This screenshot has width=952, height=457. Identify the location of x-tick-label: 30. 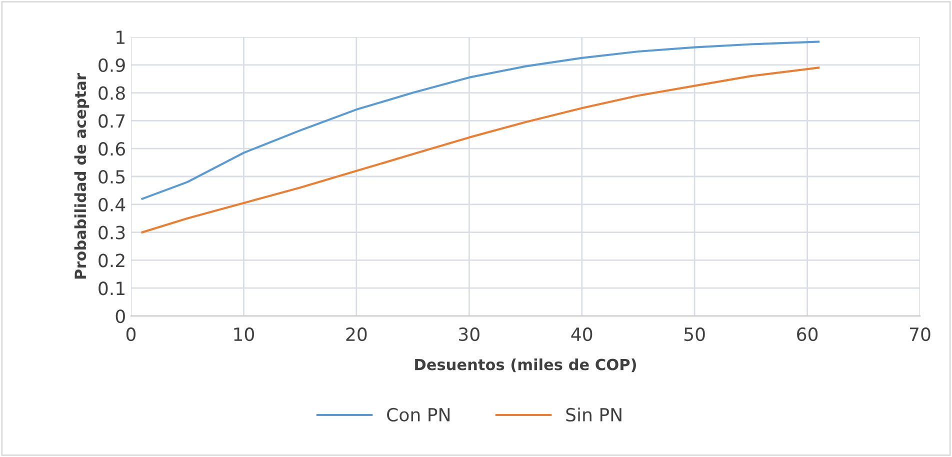
(469, 334).